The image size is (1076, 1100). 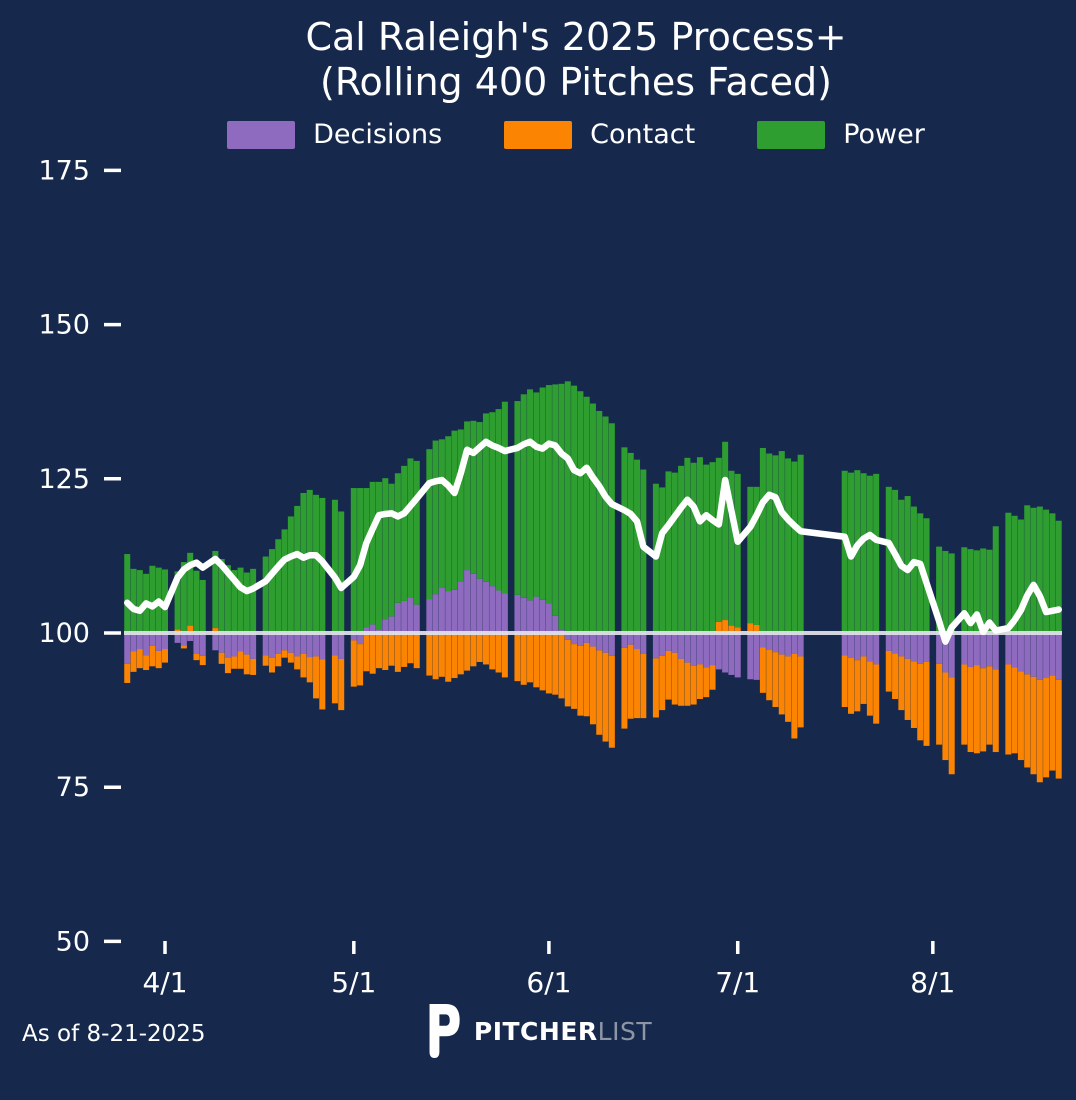 What do you see at coordinates (625, 1031) in the screenshot?
I see `brand-text-list: LIST` at bounding box center [625, 1031].